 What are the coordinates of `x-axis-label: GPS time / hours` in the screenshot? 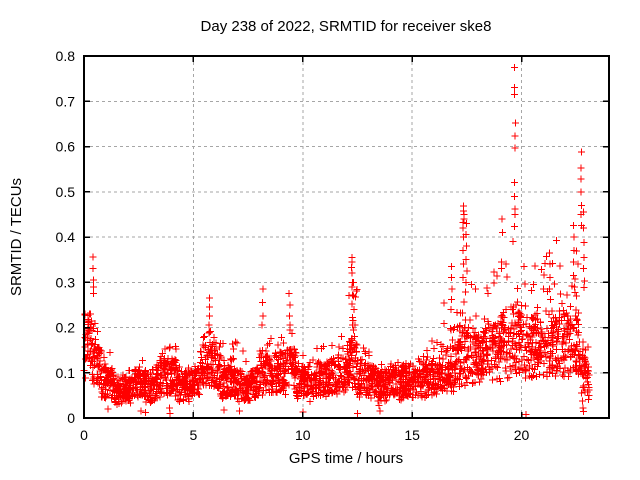 It's located at (346, 458).